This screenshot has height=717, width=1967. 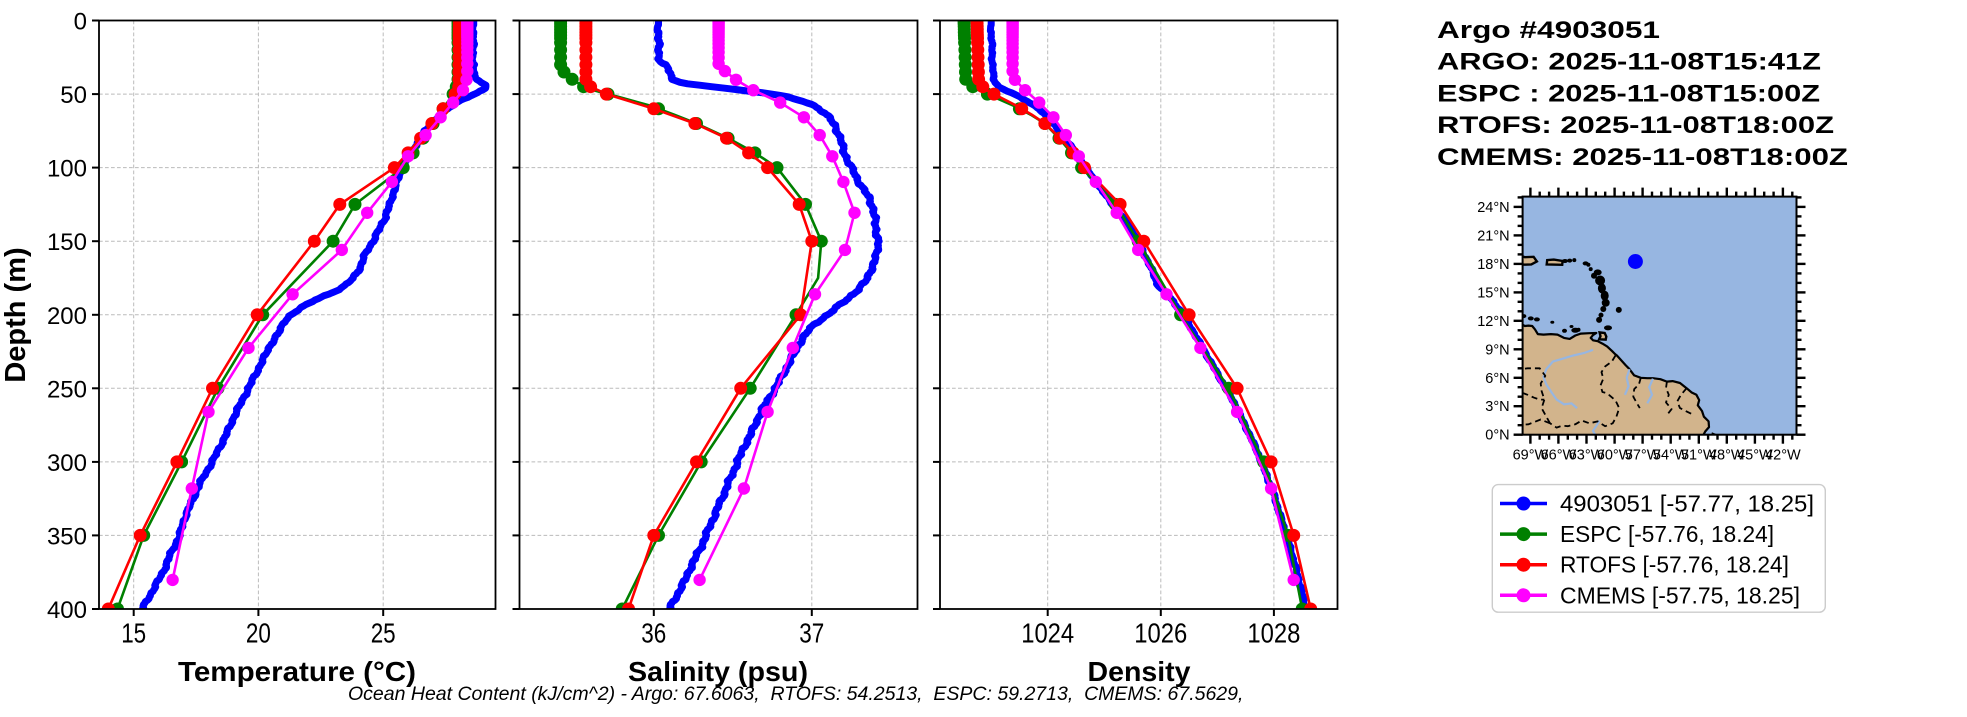 I want to click on svg-text: 42°W, so click(x=1783, y=456).